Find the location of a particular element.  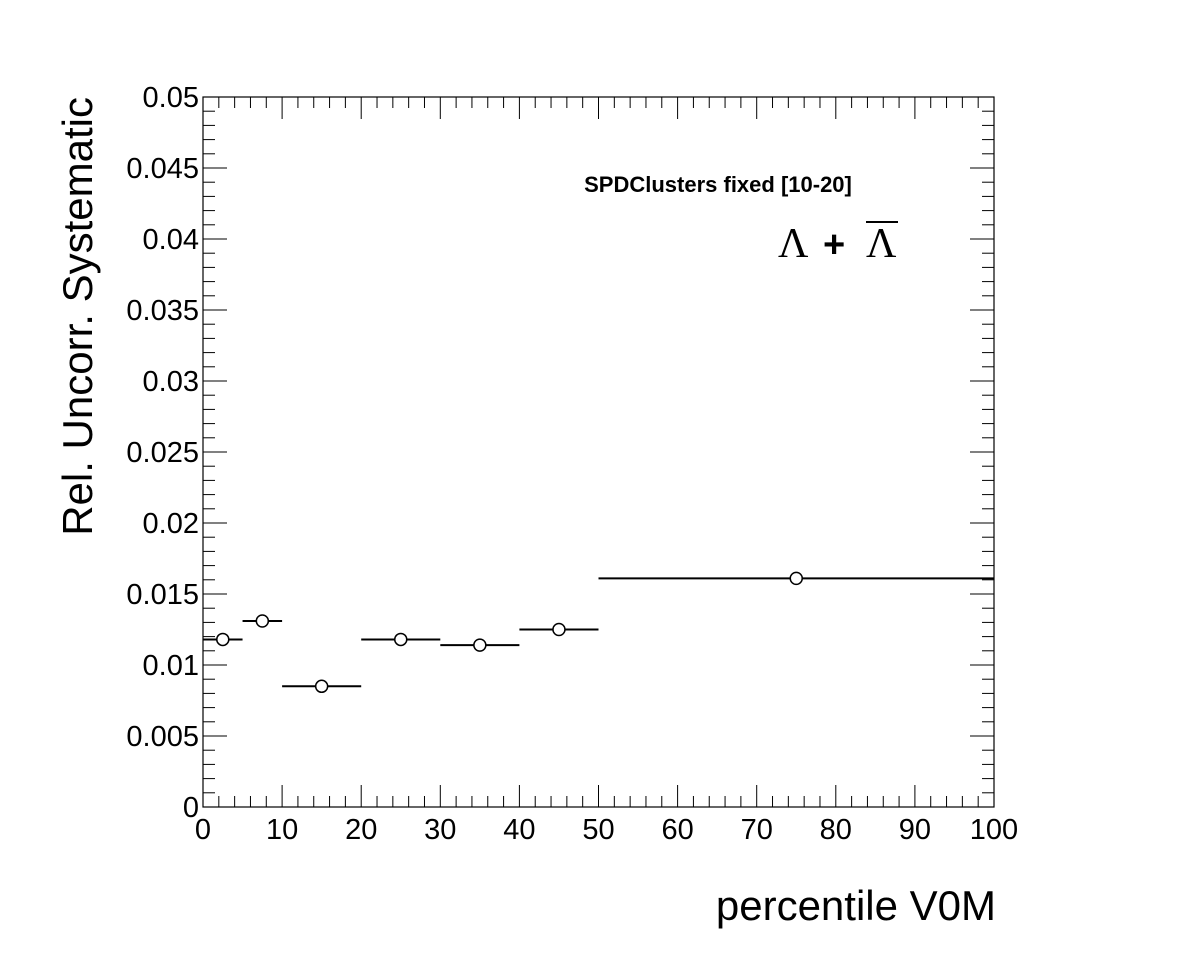

y-tick-label: 0.03 is located at coordinates (171, 382).